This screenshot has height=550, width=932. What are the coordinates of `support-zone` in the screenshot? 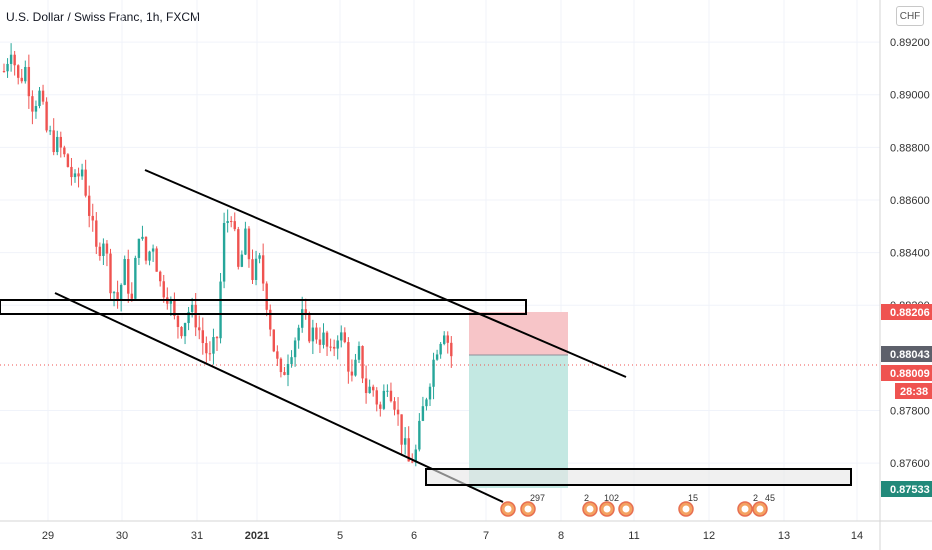 It's located at (638, 477).